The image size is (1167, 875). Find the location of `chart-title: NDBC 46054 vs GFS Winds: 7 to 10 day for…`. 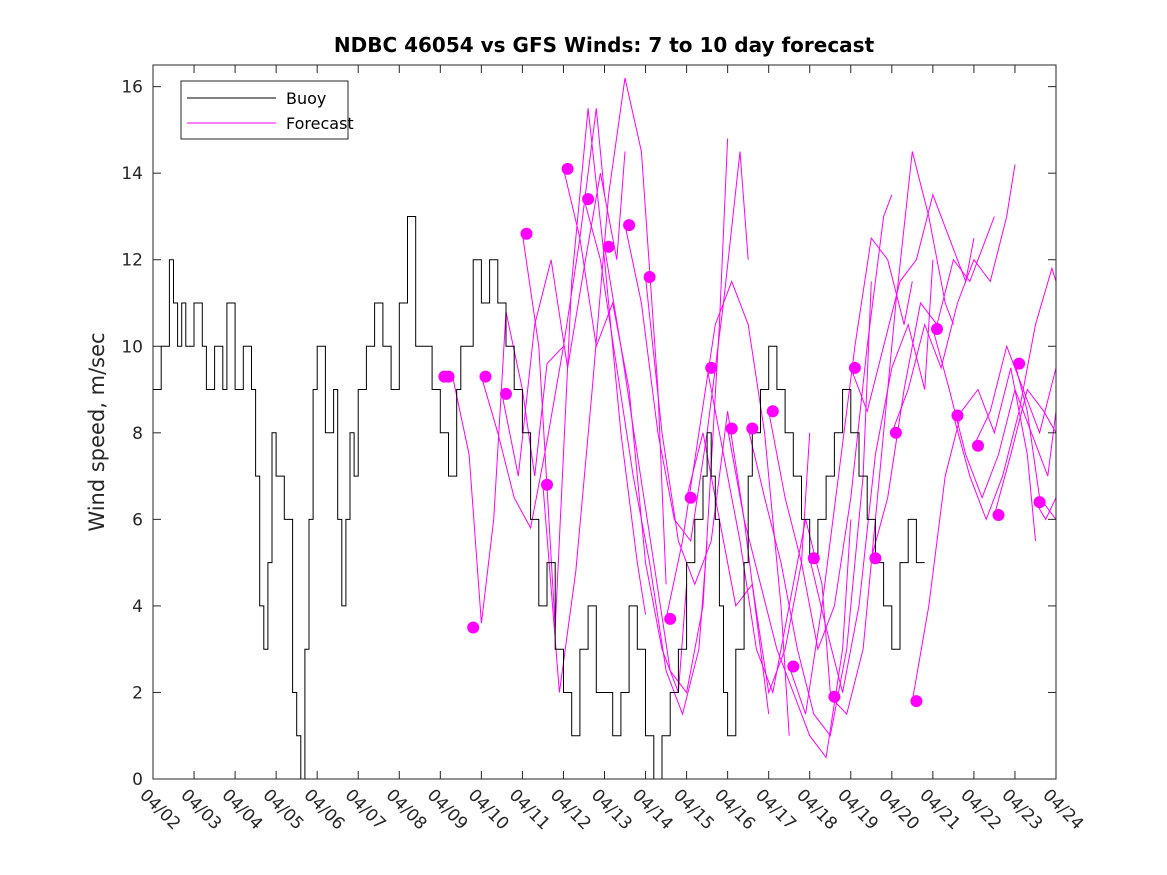

chart-title: NDBC 46054 vs GFS Winds: 7 to 10 day for… is located at coordinates (604, 45).